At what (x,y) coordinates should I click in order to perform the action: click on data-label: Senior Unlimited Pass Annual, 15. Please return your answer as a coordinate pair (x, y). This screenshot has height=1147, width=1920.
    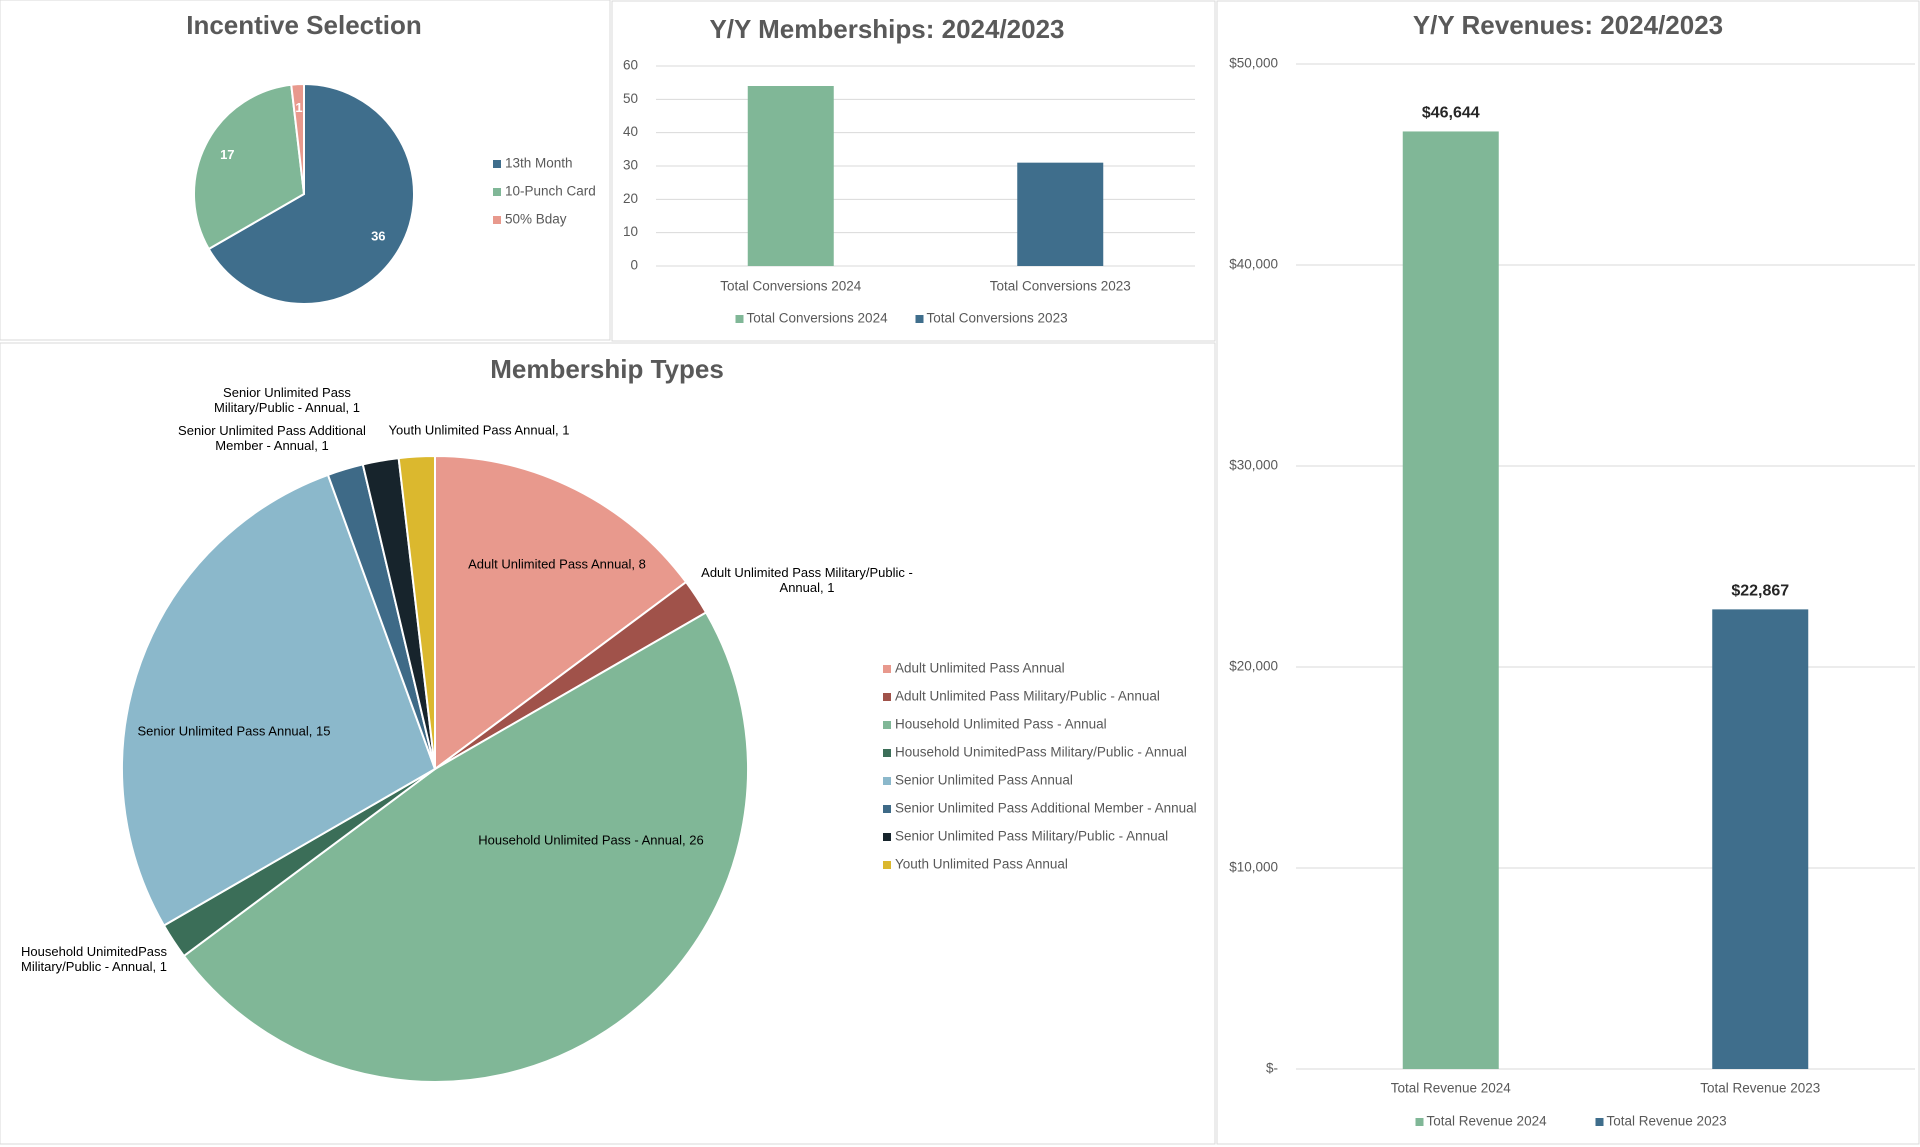
    Looking at the image, I should click on (234, 731).